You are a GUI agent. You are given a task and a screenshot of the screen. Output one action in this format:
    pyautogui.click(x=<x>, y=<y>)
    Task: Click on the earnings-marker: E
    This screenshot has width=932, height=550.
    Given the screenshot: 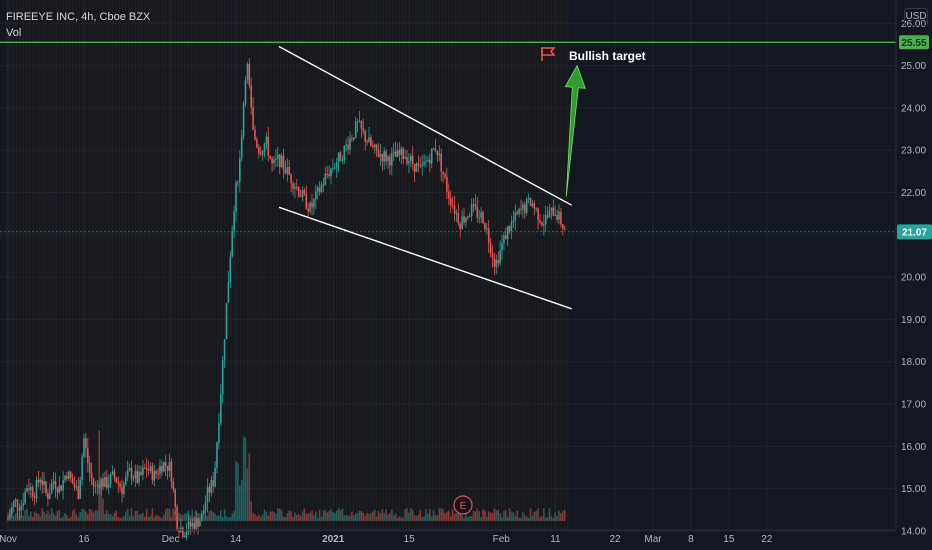 What is the action you would take?
    pyautogui.click(x=463, y=505)
    